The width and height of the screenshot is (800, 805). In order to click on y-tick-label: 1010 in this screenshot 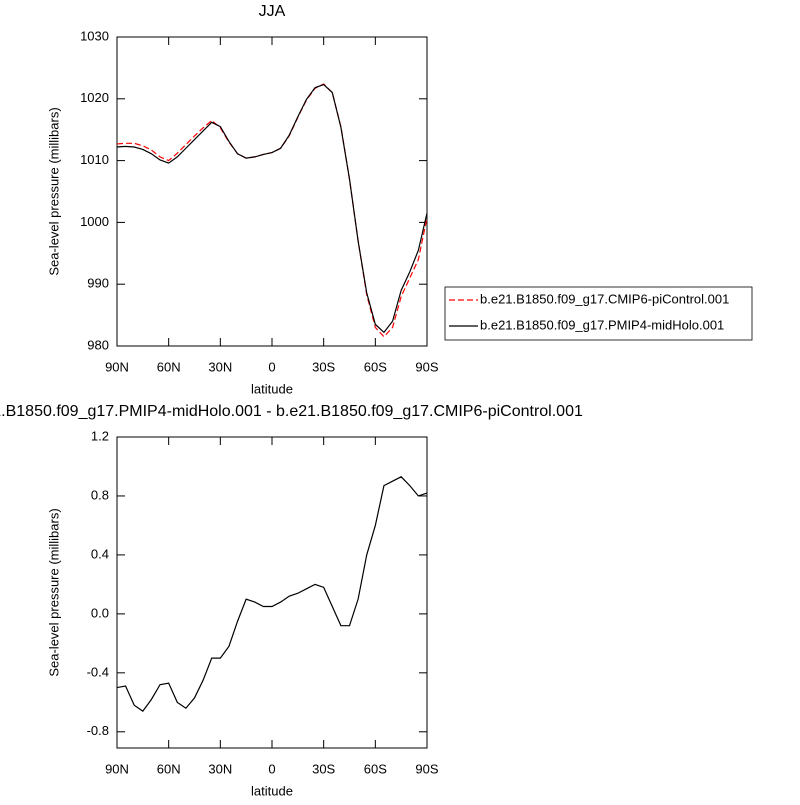, I will do `click(94, 159)`.